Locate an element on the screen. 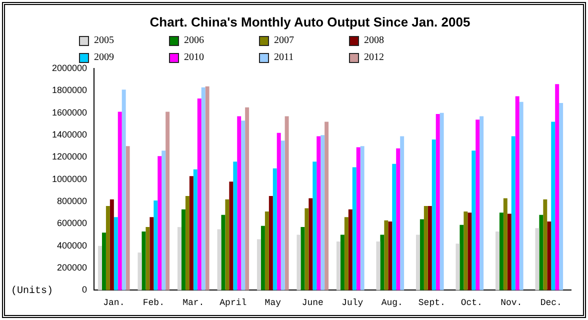 Image resolution: width=588 pixels, height=320 pixels. y-tick-label: 1600000 is located at coordinates (70, 112).